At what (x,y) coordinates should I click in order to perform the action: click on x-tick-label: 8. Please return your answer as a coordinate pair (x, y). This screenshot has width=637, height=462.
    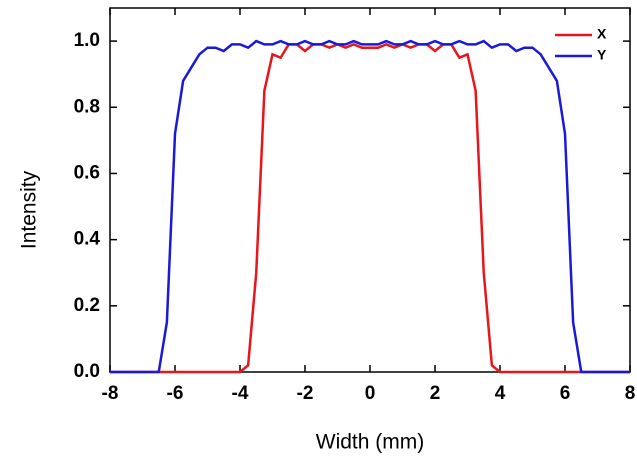
    Looking at the image, I should click on (630, 393).